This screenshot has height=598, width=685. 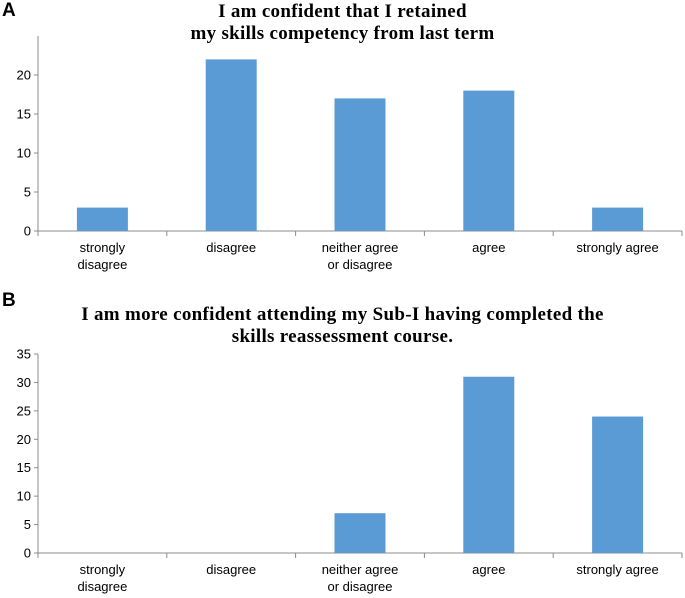 I want to click on chart-title-b-line-2: skills reassessment course., so click(x=342, y=336).